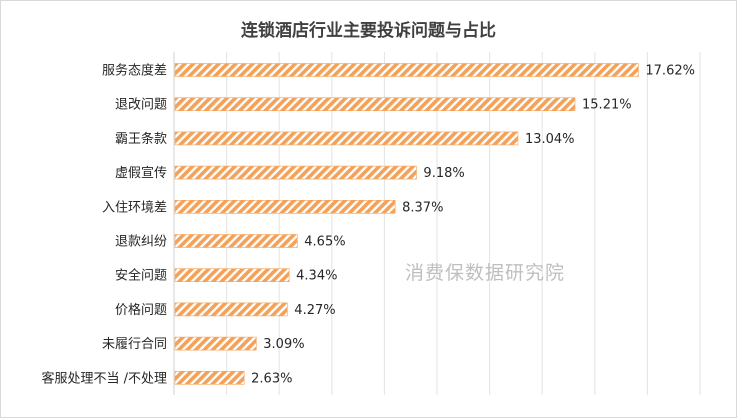  Describe the element at coordinates (670, 71) in the screenshot. I see `data-label: 17.62%` at that location.